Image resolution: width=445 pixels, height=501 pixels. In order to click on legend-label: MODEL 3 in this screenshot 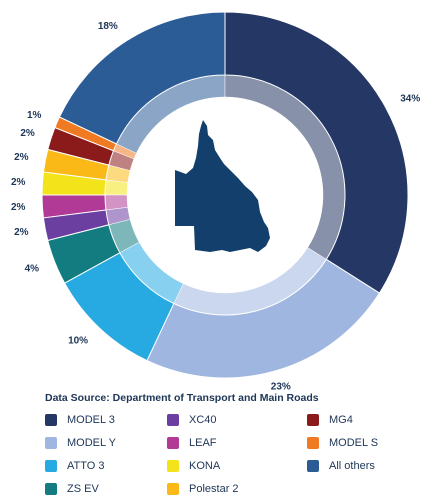, I will do `click(91, 420)`.